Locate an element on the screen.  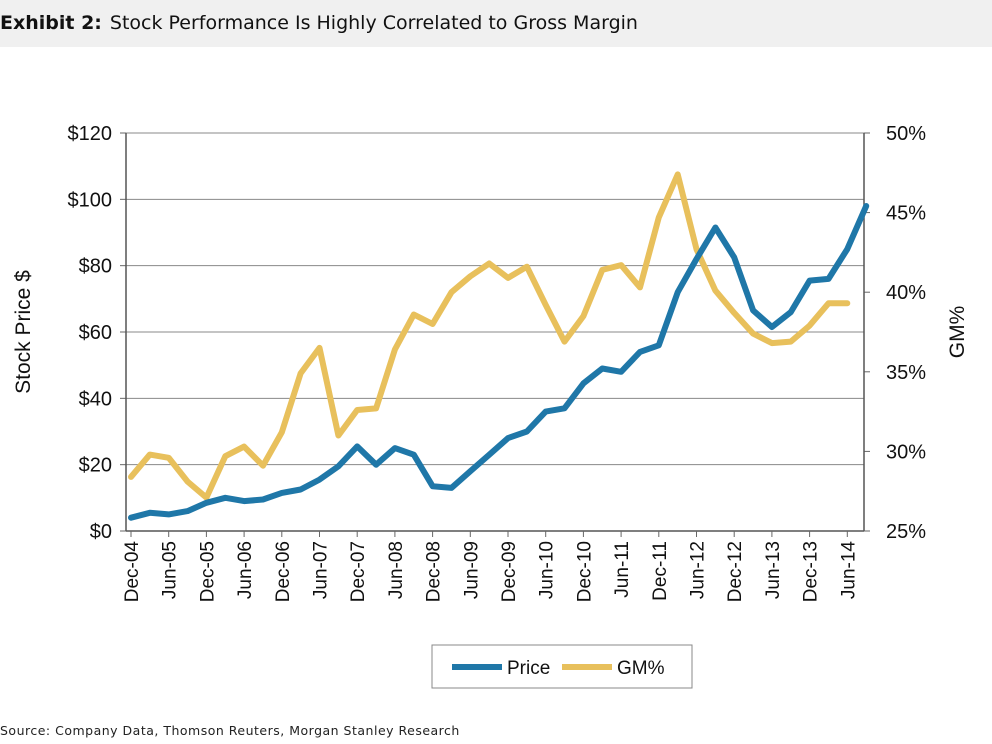
y2-tick-label: 35% is located at coordinates (906, 373).